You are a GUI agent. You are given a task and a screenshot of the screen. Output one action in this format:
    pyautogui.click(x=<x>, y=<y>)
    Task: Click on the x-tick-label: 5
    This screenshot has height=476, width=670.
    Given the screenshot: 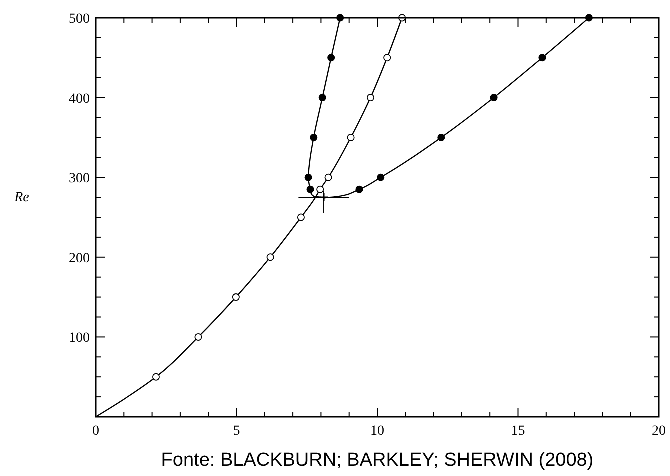 What is the action you would take?
    pyautogui.click(x=236, y=431)
    